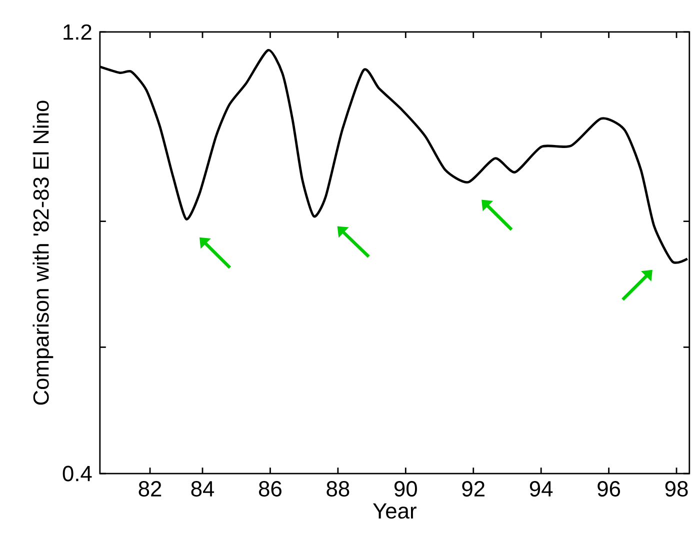  Describe the element at coordinates (609, 489) in the screenshot. I see `x-tick-label: 96` at that location.